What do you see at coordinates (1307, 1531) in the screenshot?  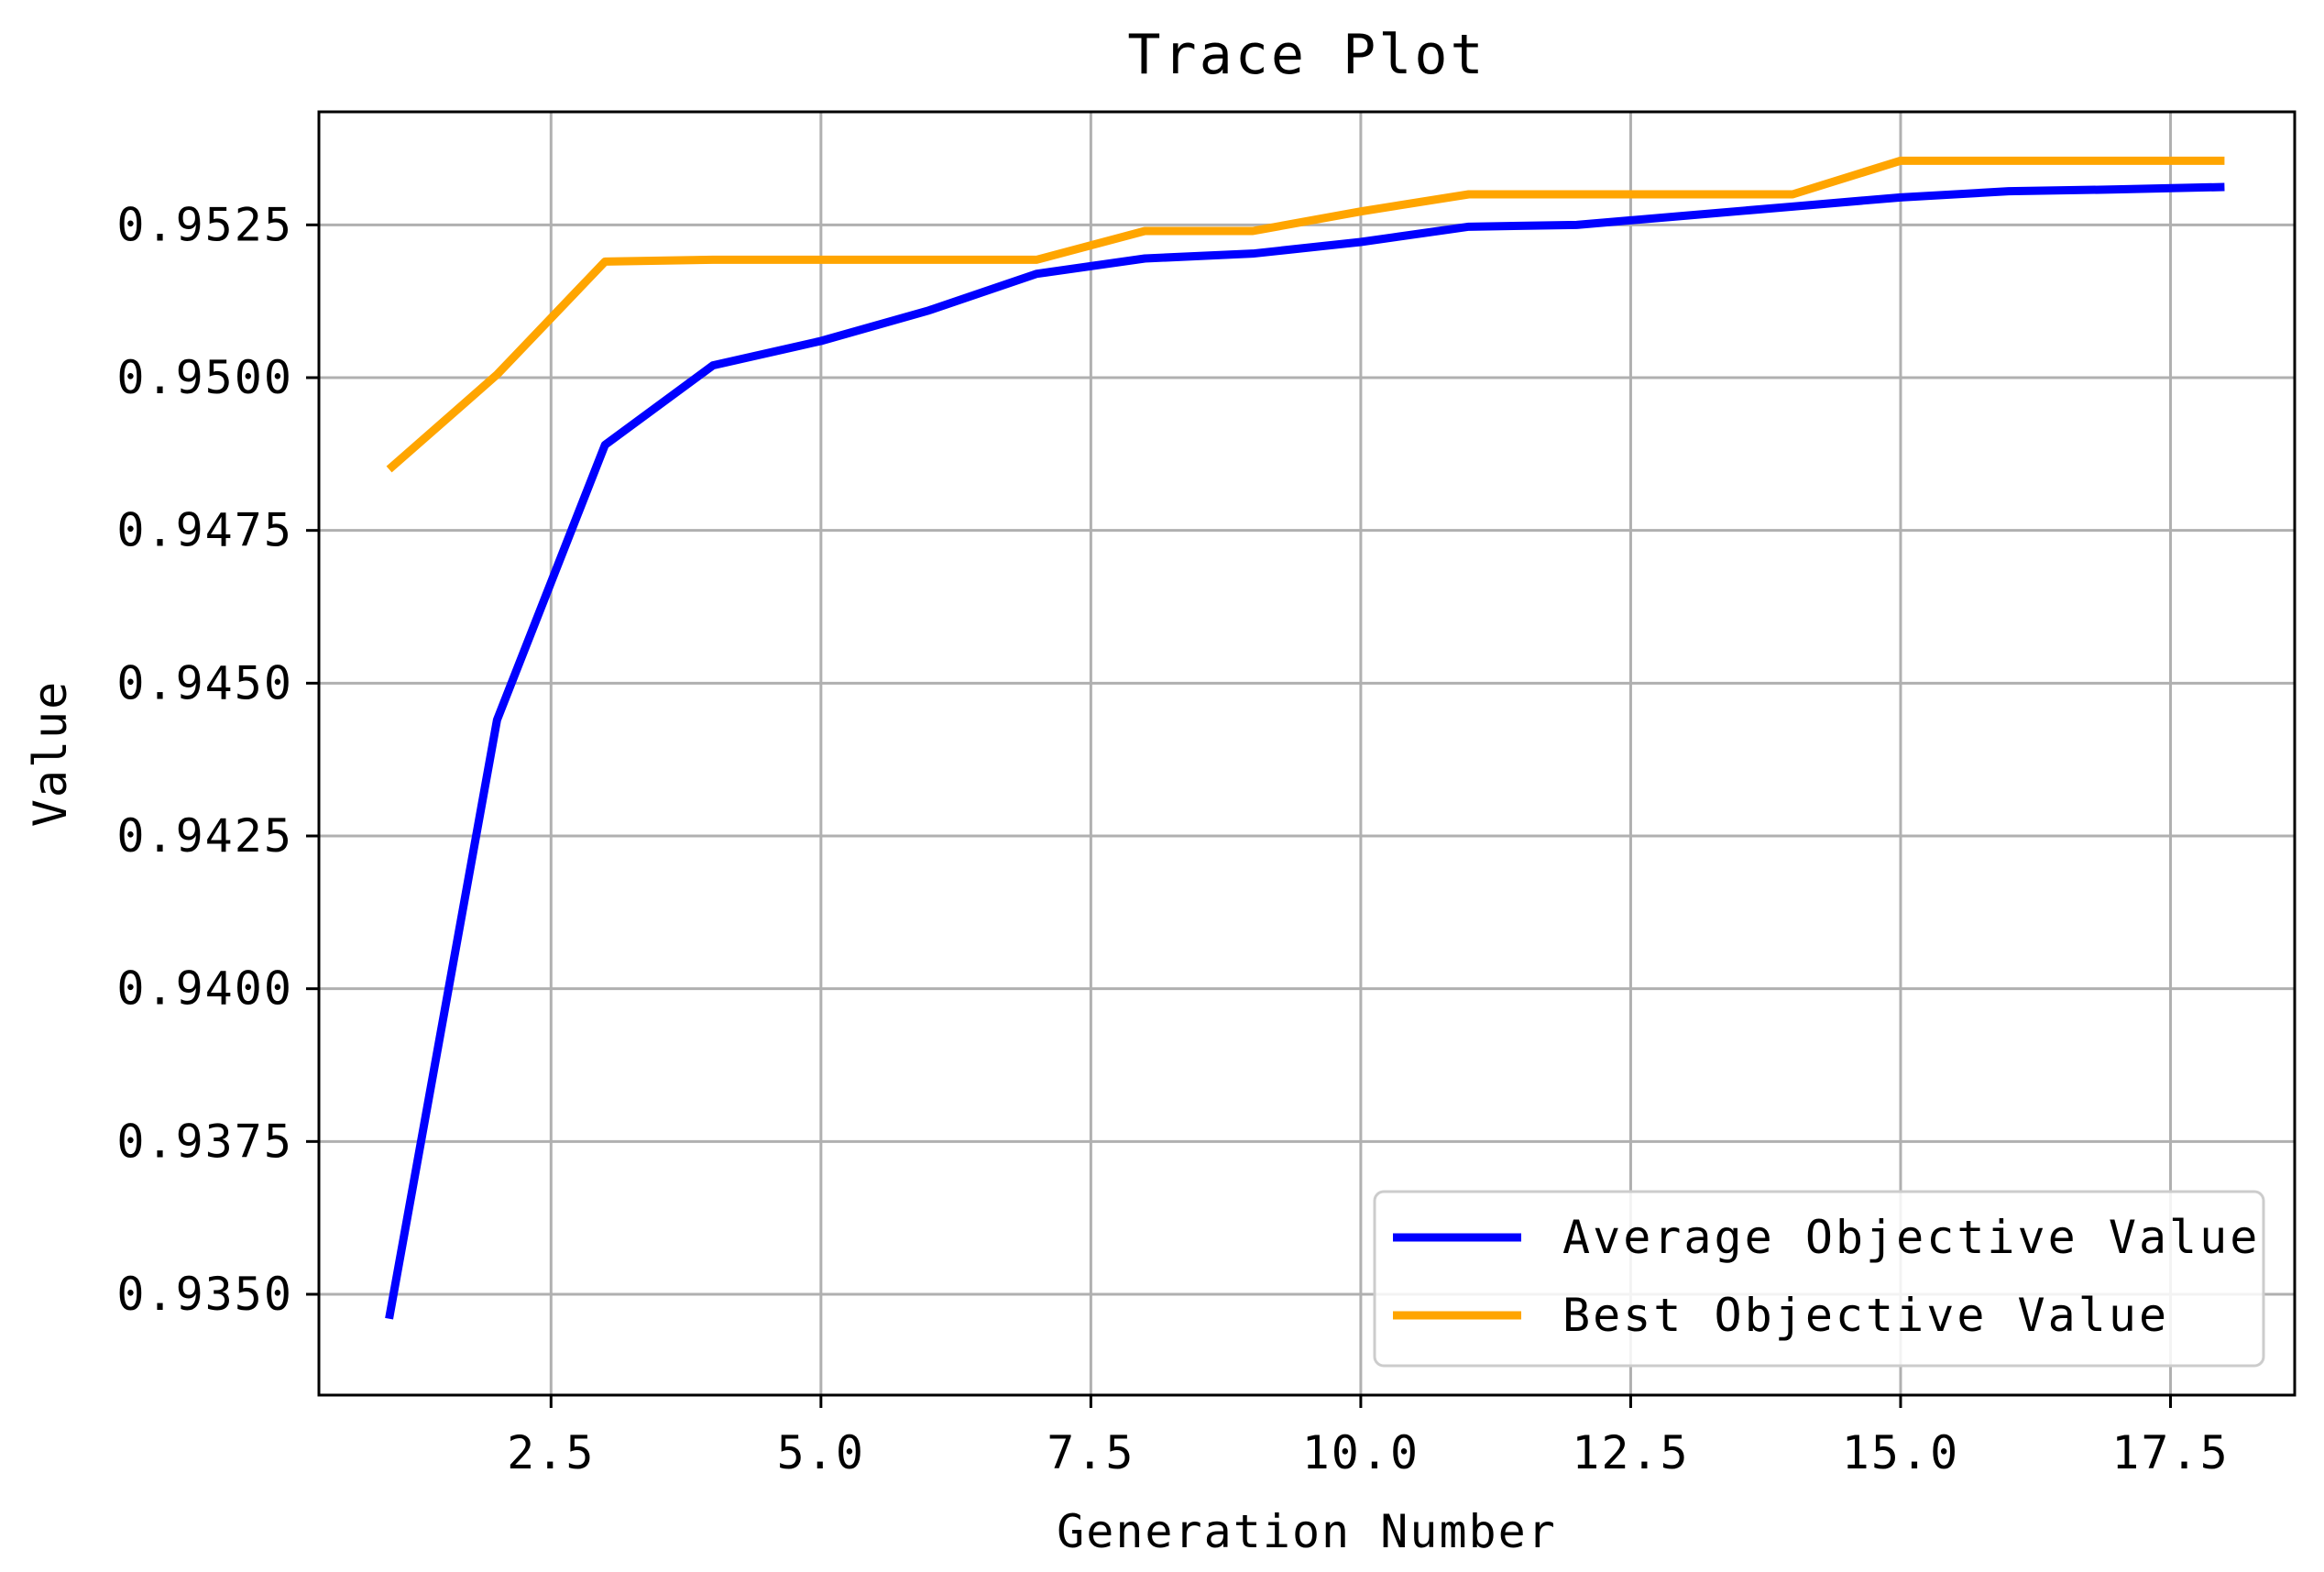 I see `x-axis-label: Generation Number` at bounding box center [1307, 1531].